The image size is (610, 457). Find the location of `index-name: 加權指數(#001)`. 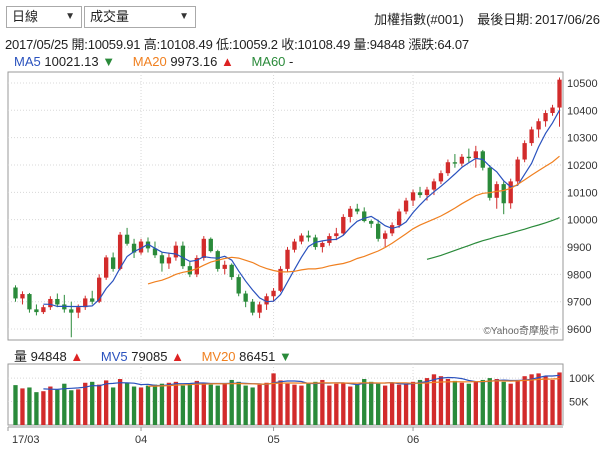

index-name: 加權指數(#001) is located at coordinates (419, 19).